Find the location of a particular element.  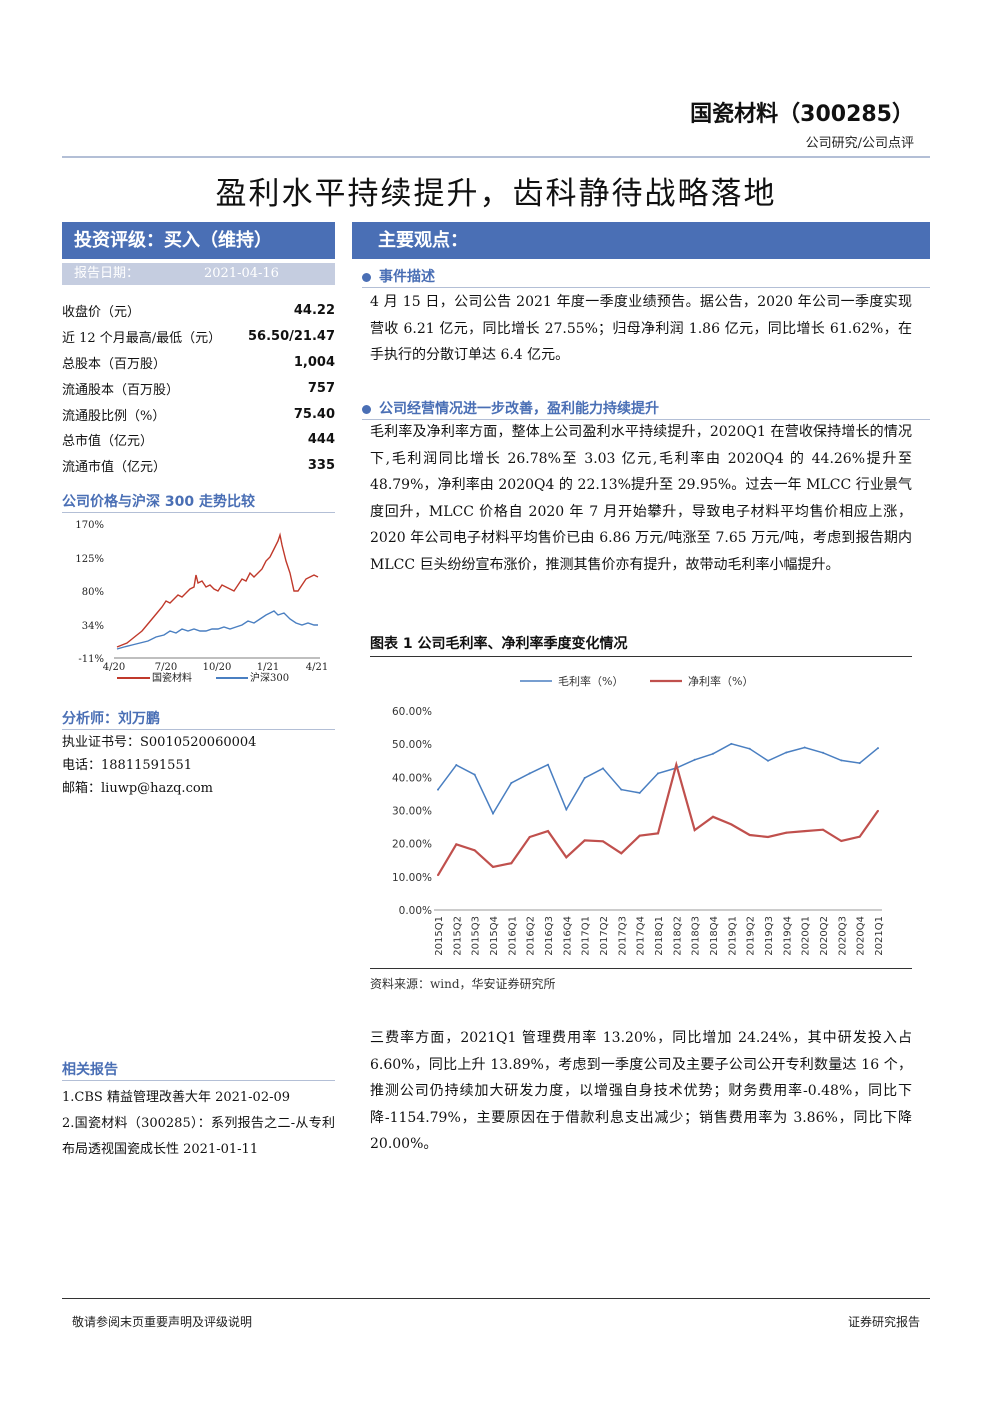

x-tick-label: 2020Q1 is located at coordinates (806, 936).